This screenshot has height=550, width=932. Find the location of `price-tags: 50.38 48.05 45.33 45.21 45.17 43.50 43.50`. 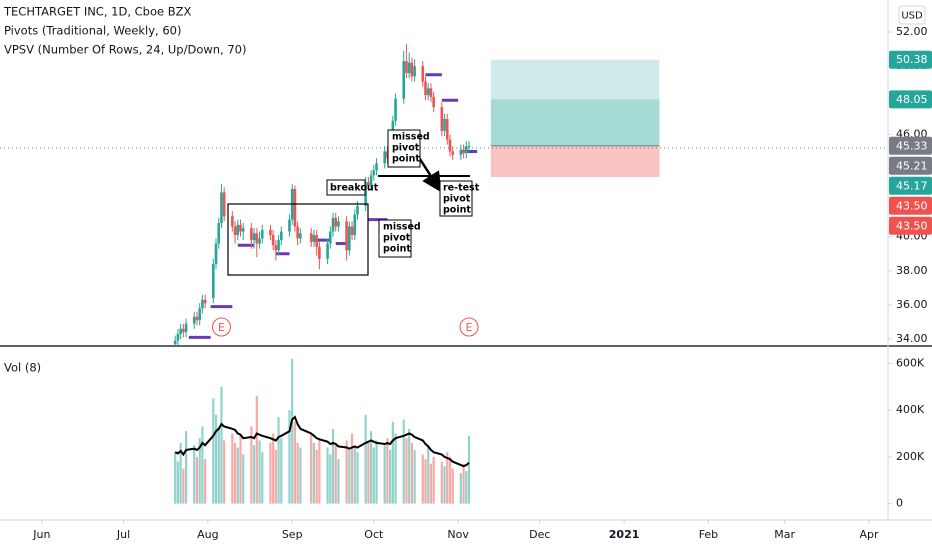

price-tags: 50.38 48.05 45.33 45.21 45.17 43.50 43.50 is located at coordinates (910, 142).